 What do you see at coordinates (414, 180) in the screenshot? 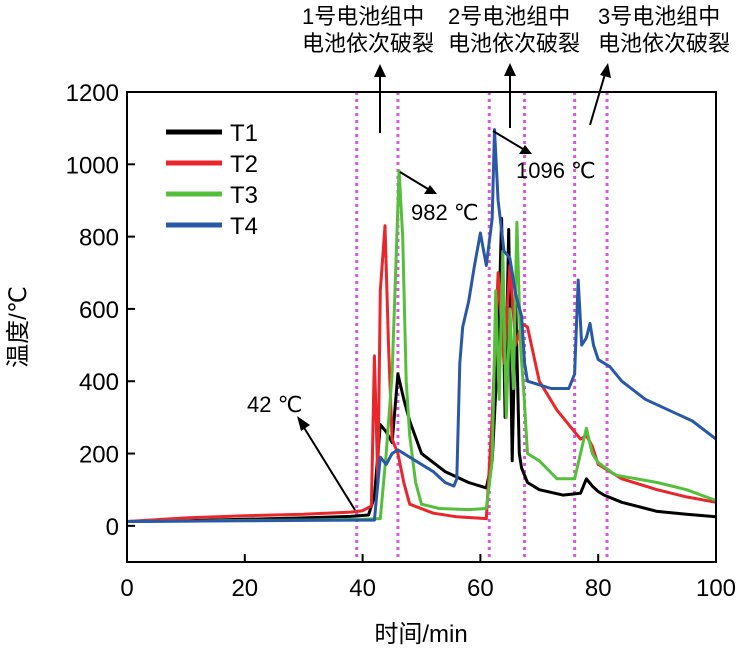
I see `annotation-982c-arrow` at bounding box center [414, 180].